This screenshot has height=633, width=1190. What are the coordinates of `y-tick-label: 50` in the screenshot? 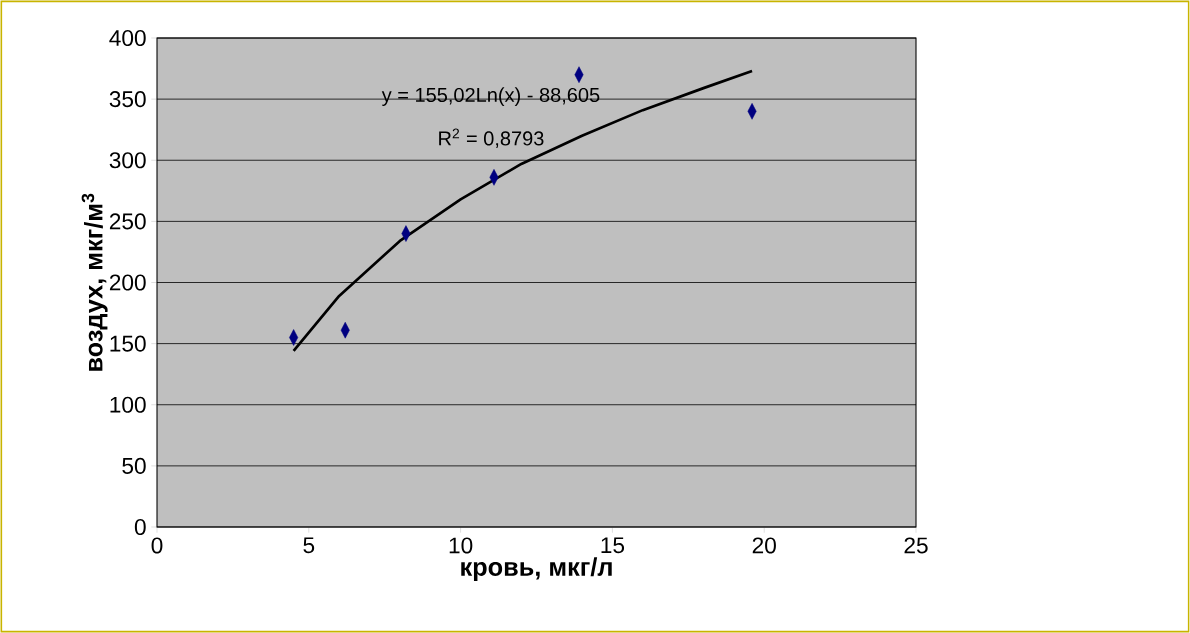 It's located at (134, 465).